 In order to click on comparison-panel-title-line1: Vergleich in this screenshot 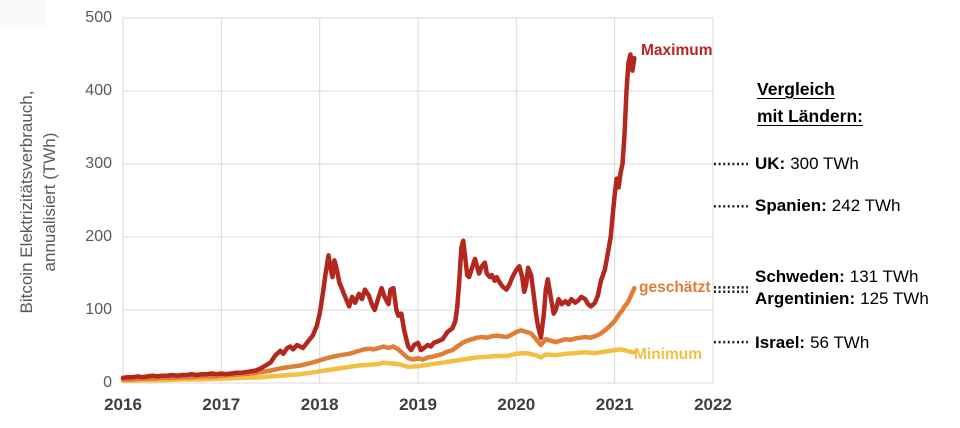, I will do `click(796, 89)`.